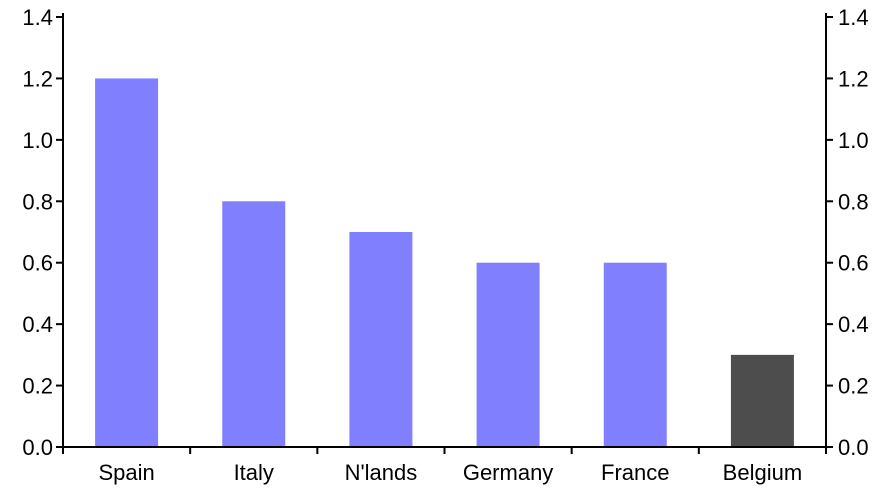 The image size is (886, 502). I want to click on x-tick-label: Belgium, so click(762, 472).